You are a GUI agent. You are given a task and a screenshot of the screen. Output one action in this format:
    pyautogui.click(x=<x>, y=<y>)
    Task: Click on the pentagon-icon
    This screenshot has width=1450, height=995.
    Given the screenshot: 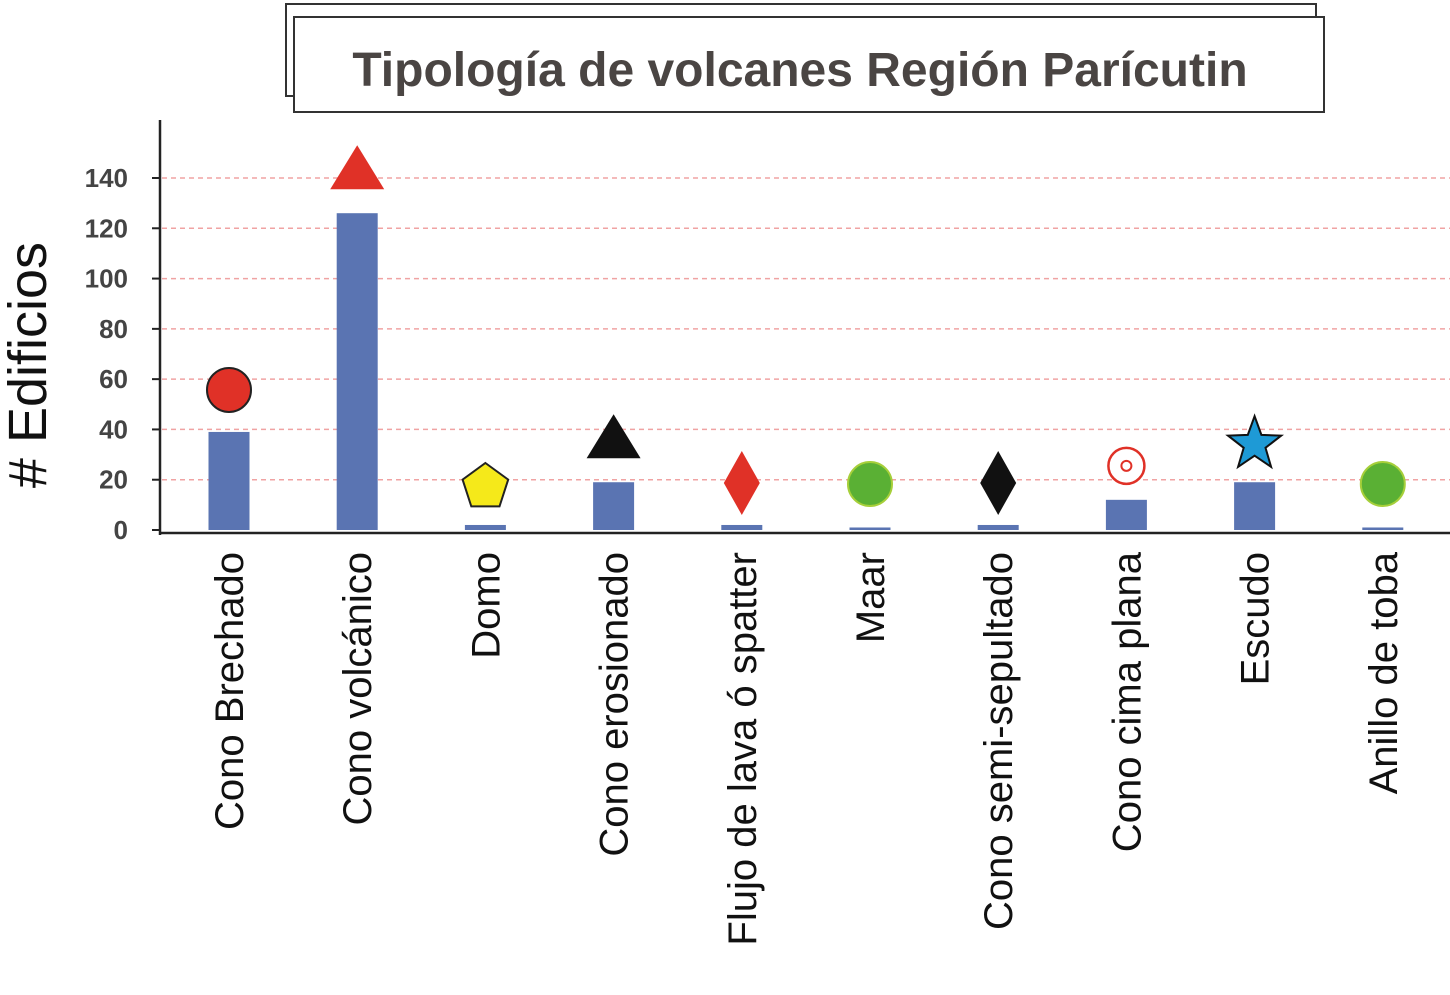 What is the action you would take?
    pyautogui.click(x=485, y=484)
    